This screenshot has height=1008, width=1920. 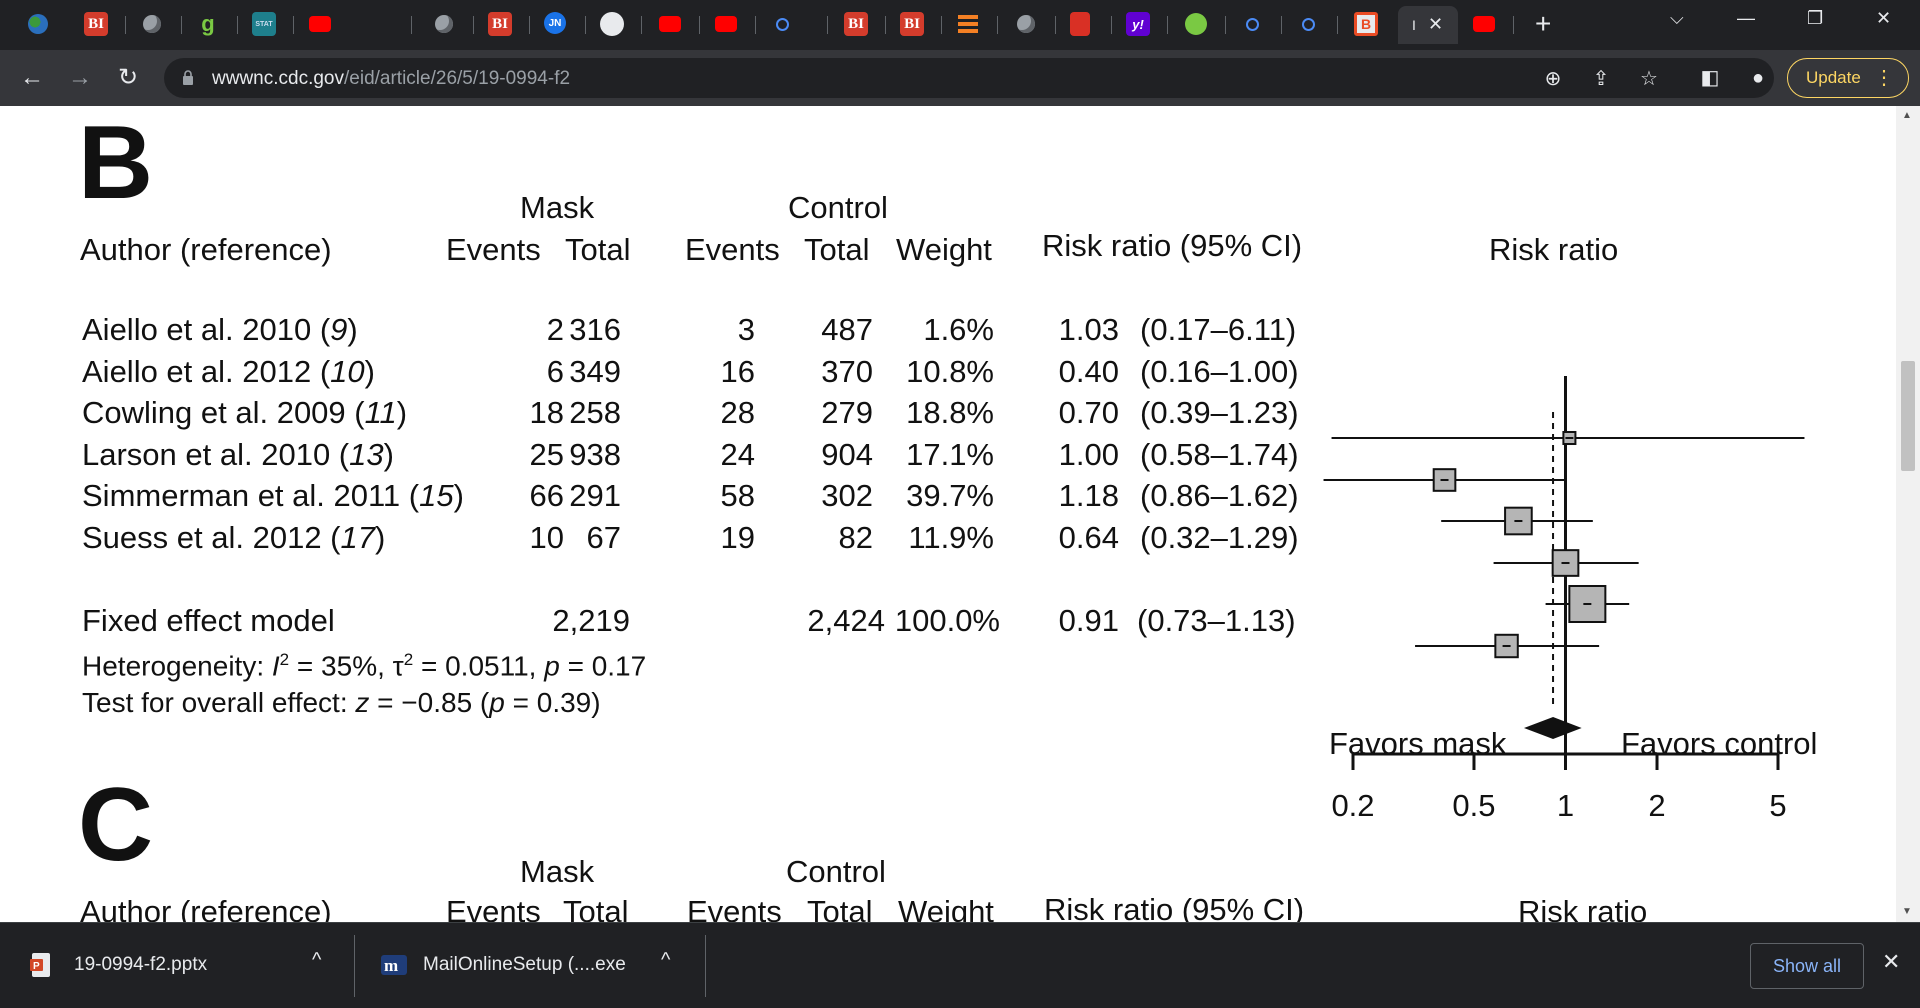 I want to click on close-downloads-icon: ✕, so click(x=1891, y=961).